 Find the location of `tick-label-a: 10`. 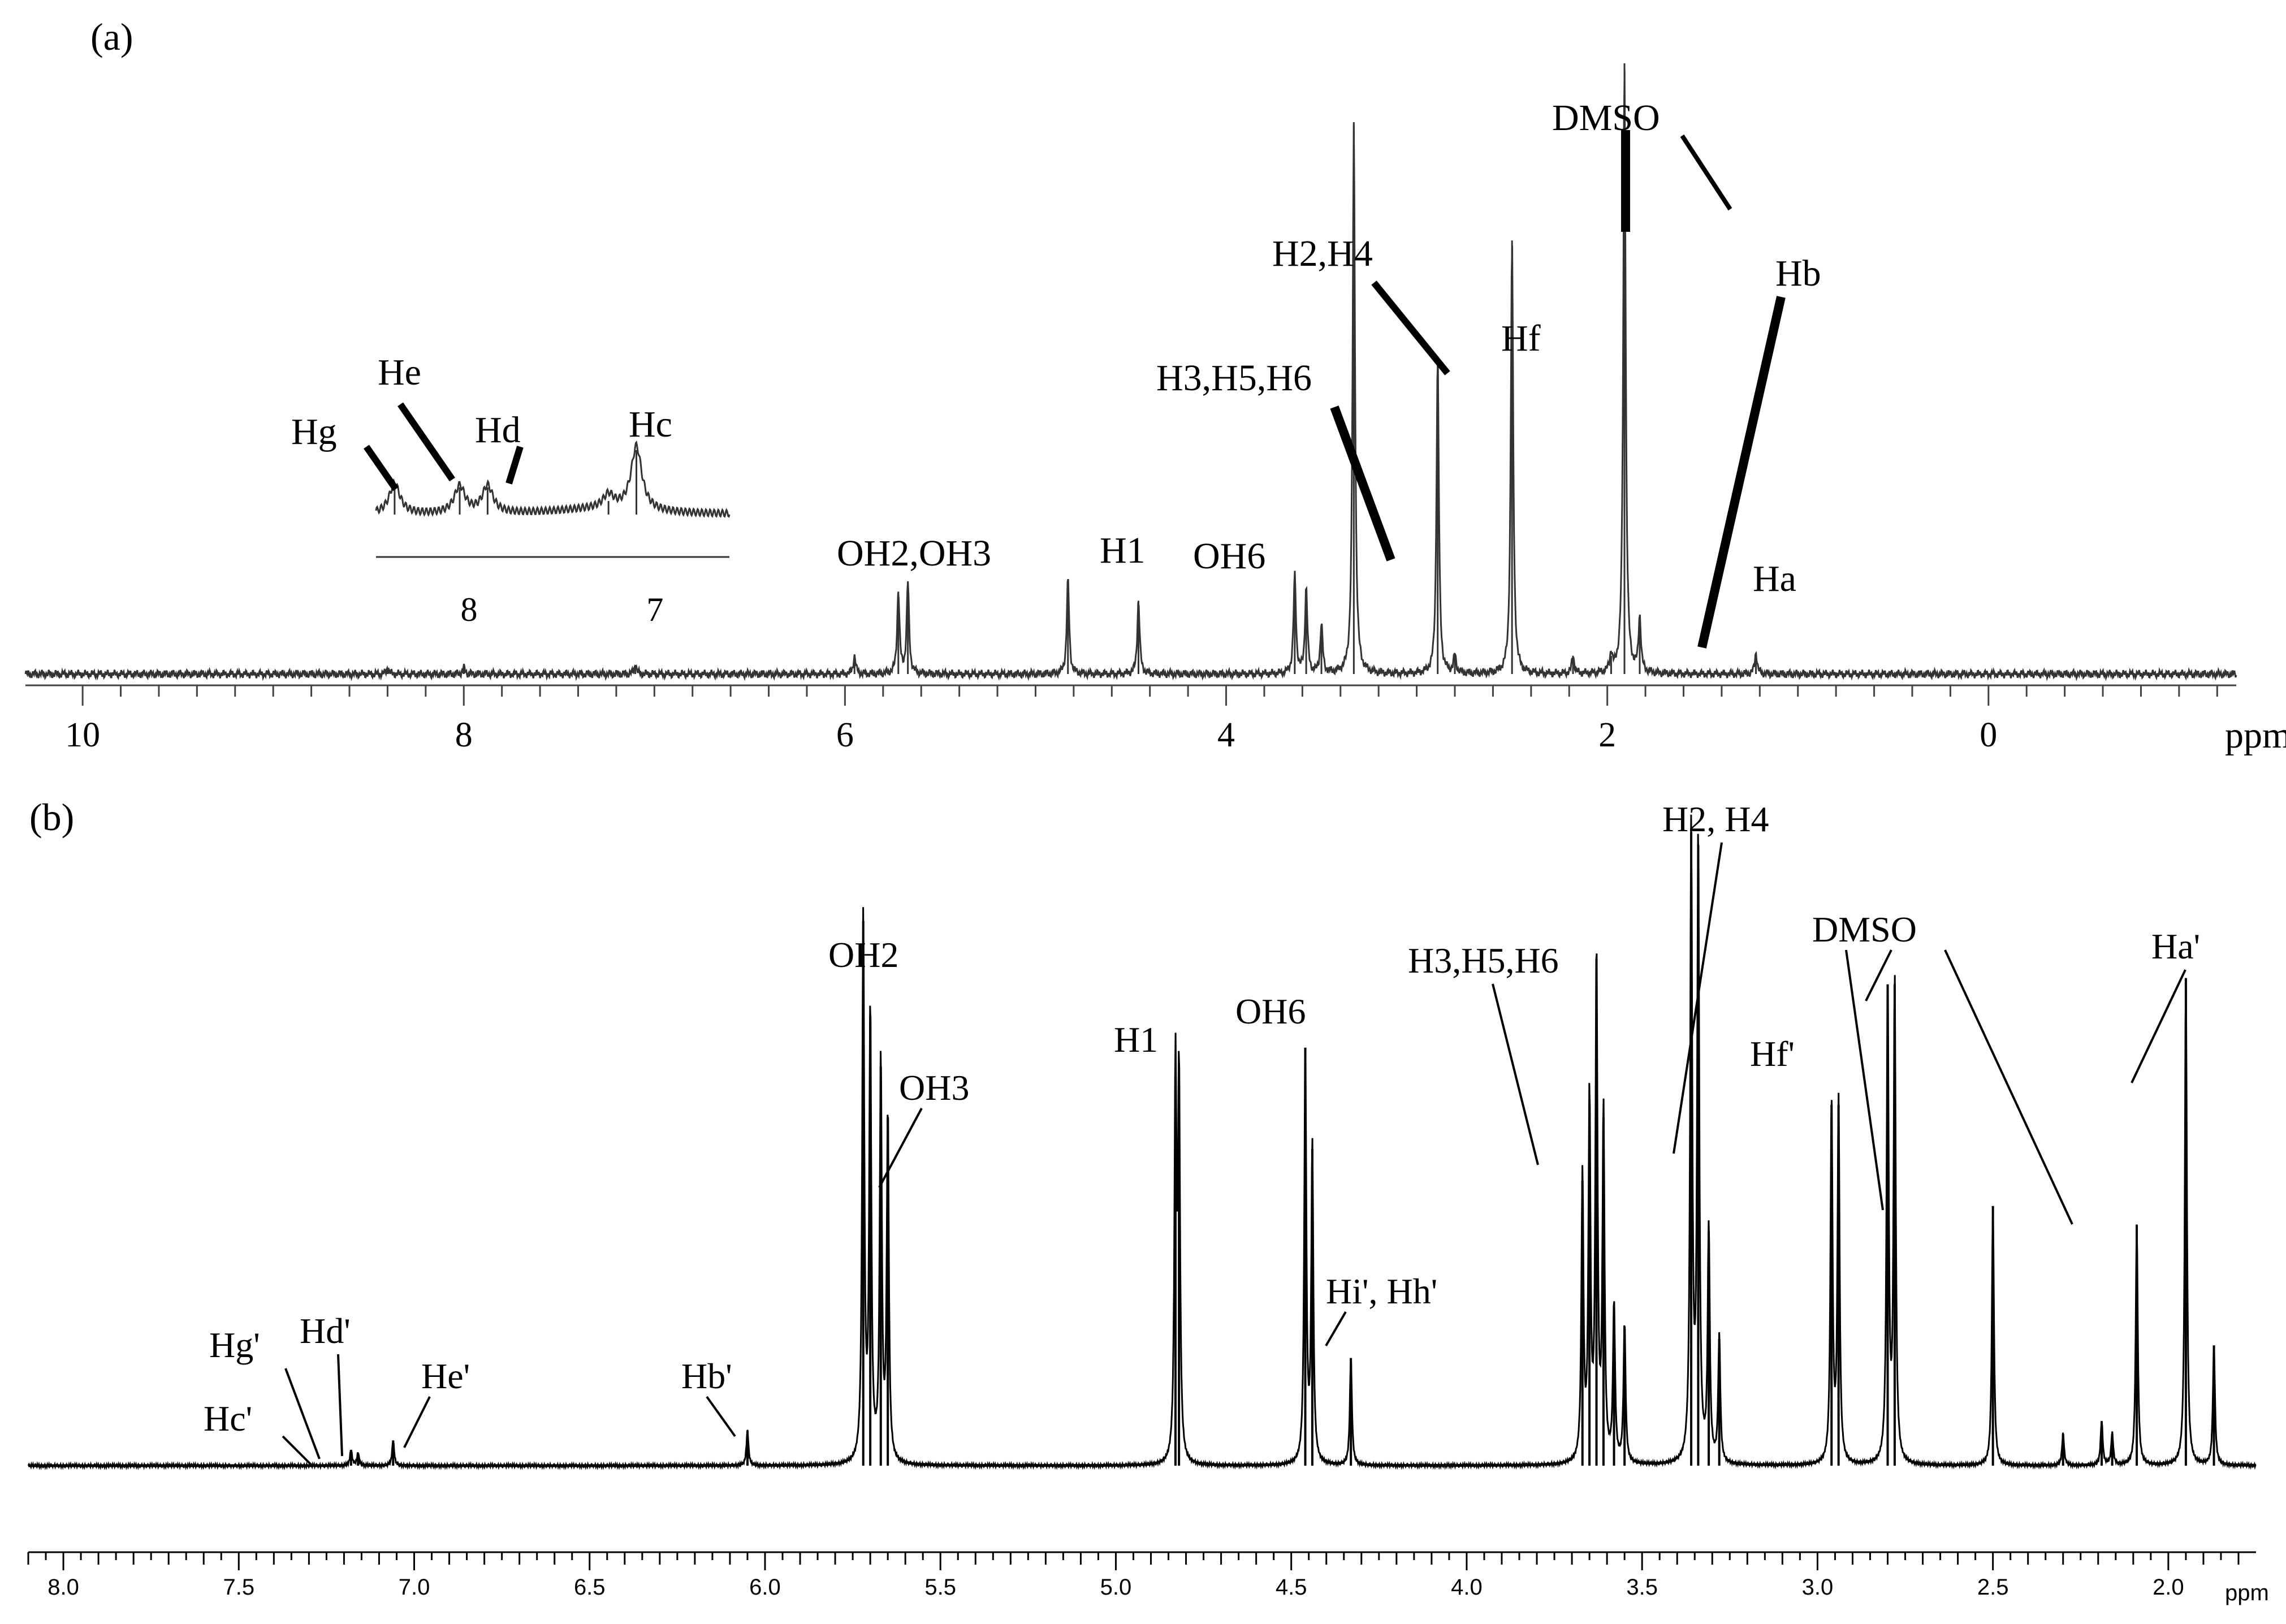

tick-label-a: 10 is located at coordinates (82, 735).